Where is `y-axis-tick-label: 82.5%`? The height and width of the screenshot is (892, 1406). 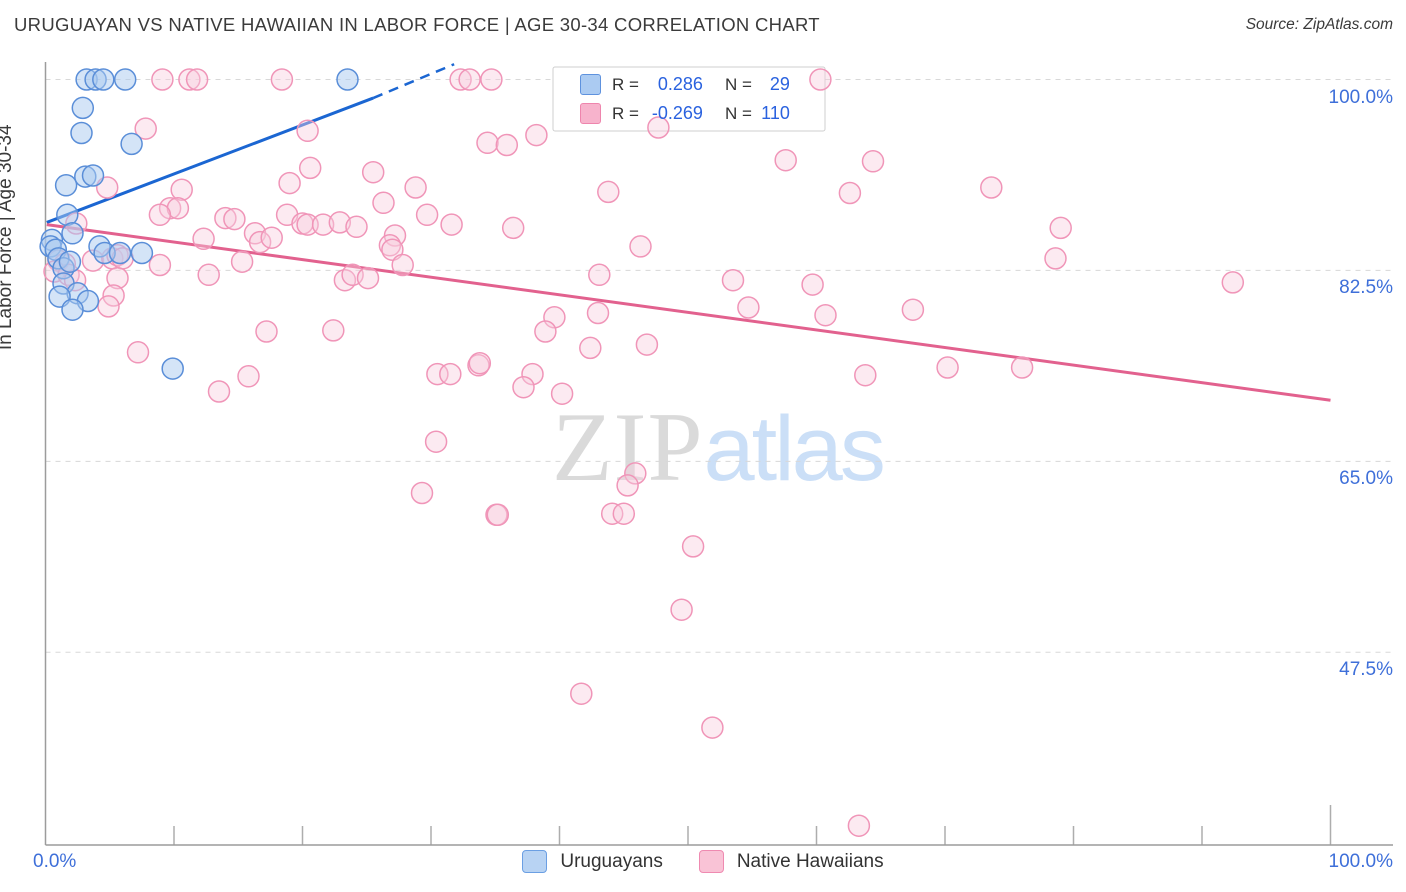
y-axis-tick-label: 82.5% is located at coordinates (1366, 288).